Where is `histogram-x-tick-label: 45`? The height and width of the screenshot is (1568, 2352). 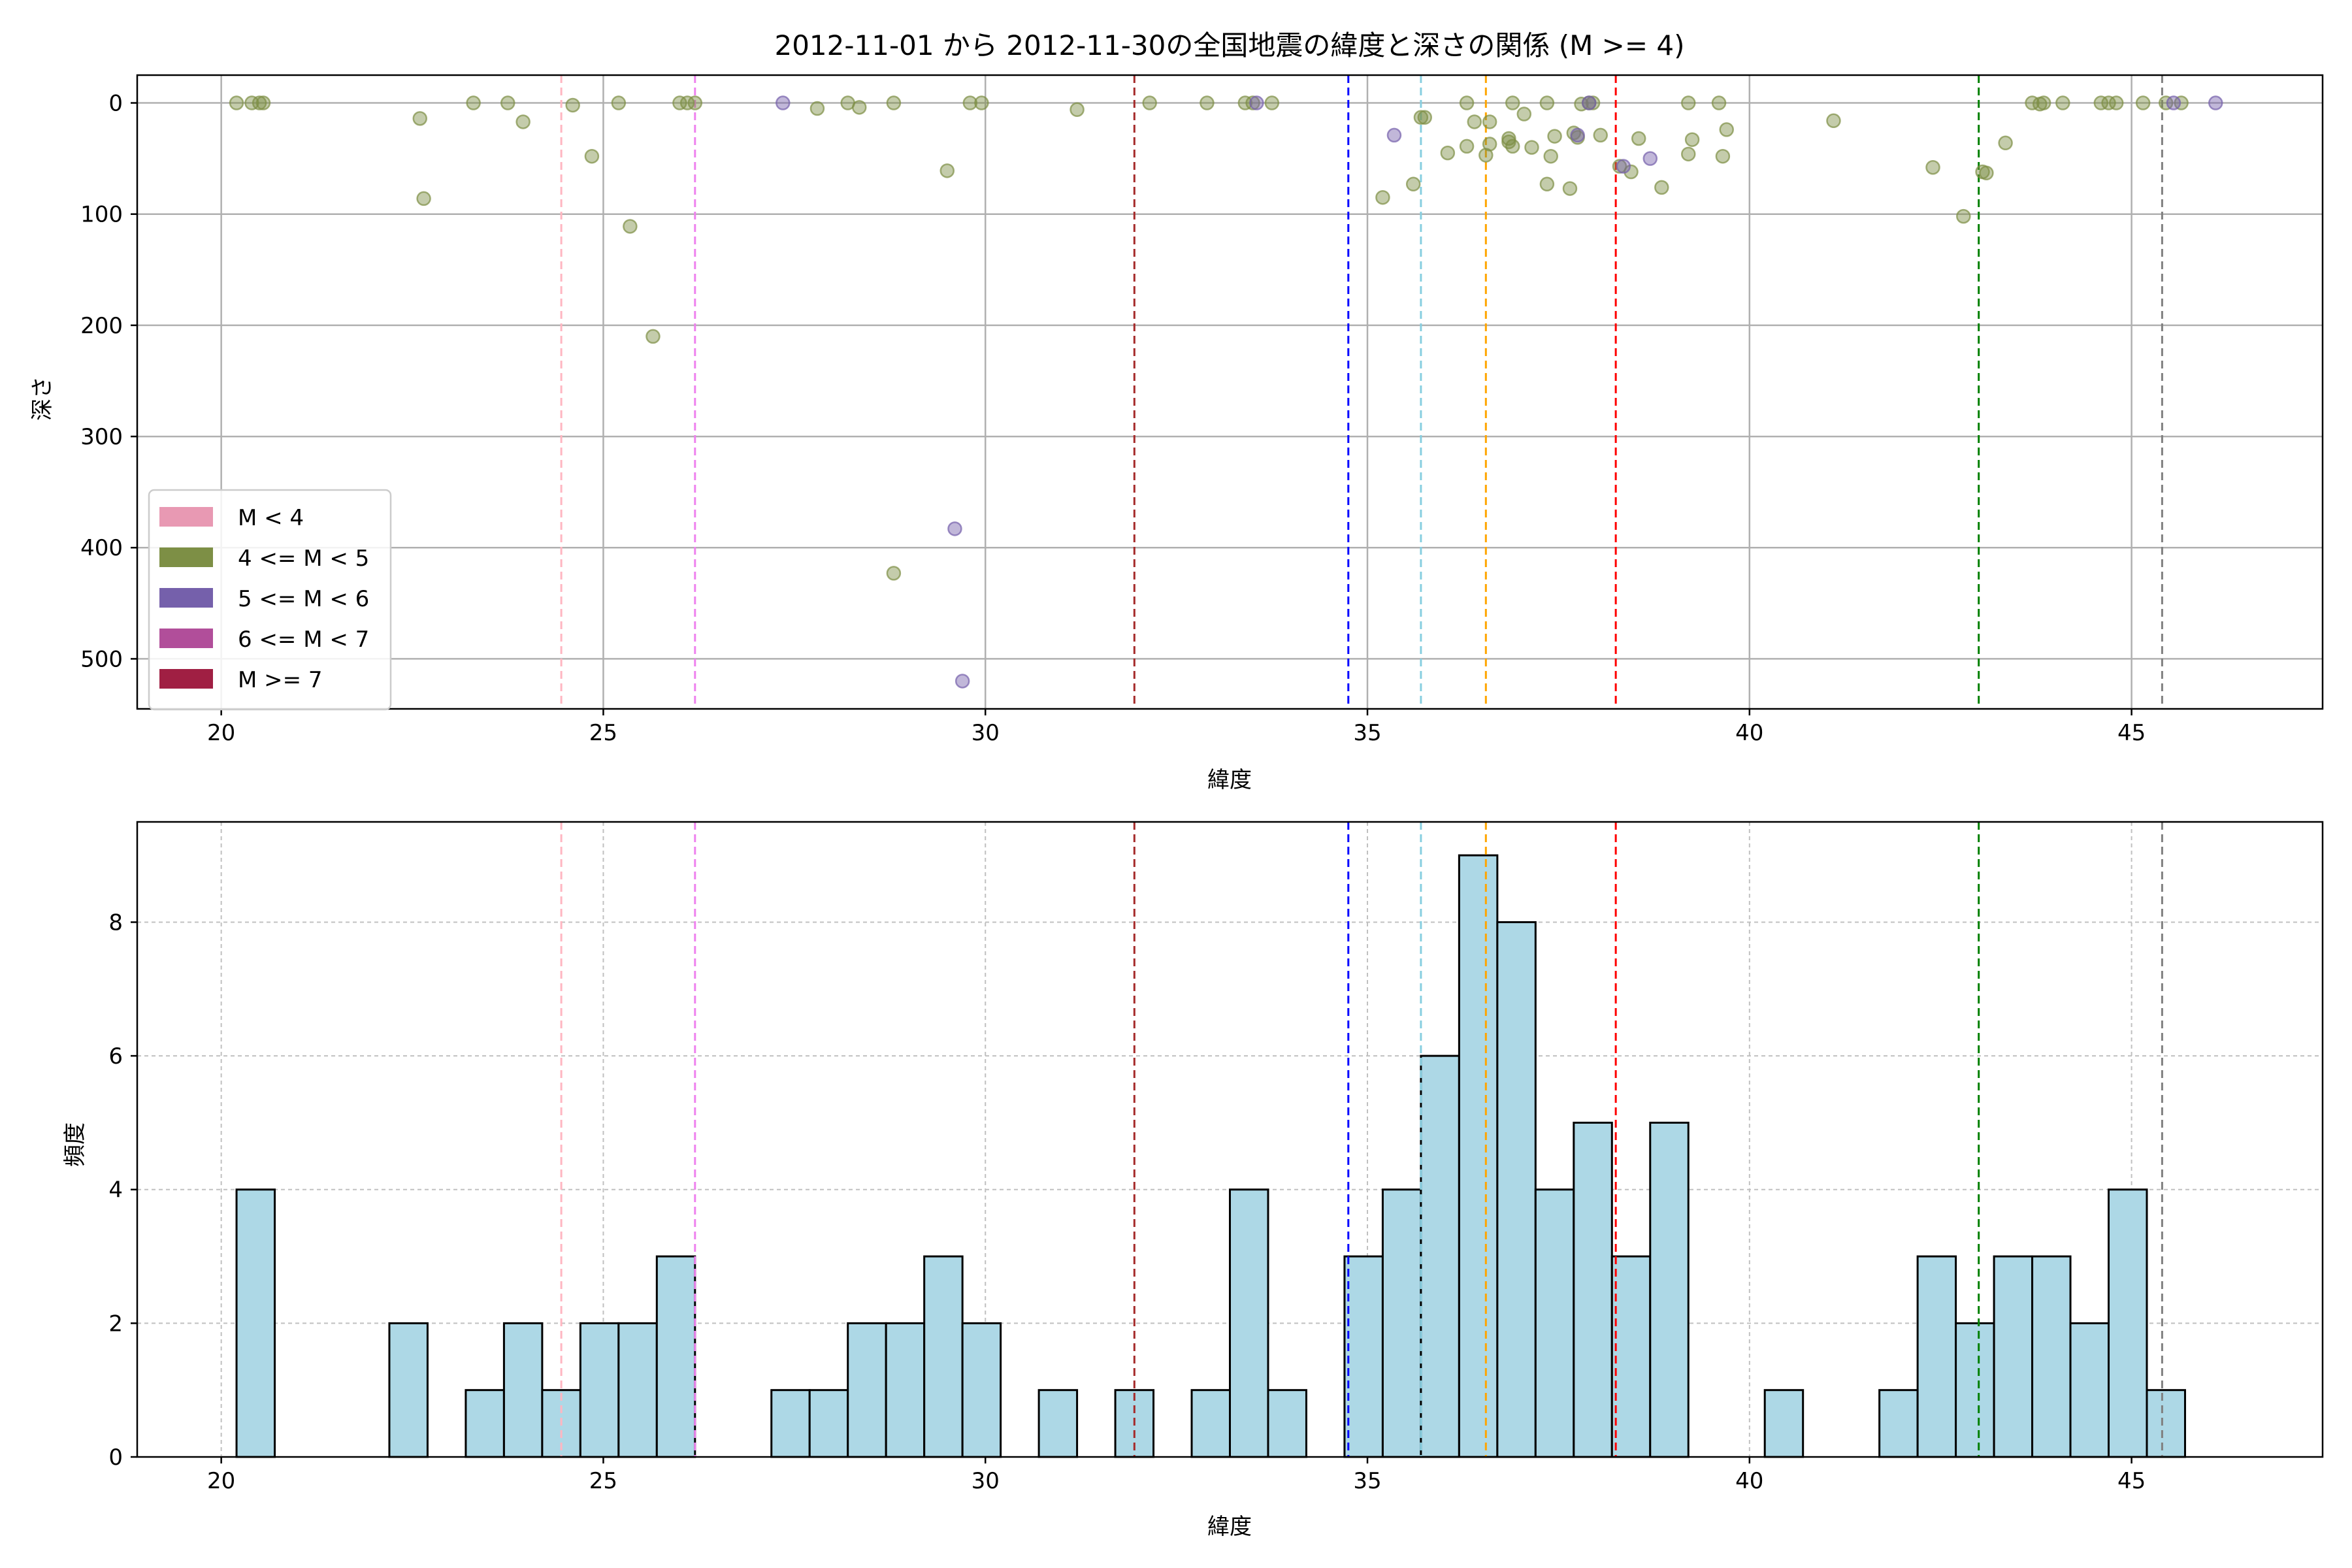
histogram-x-tick-label: 45 is located at coordinates (2131, 1481).